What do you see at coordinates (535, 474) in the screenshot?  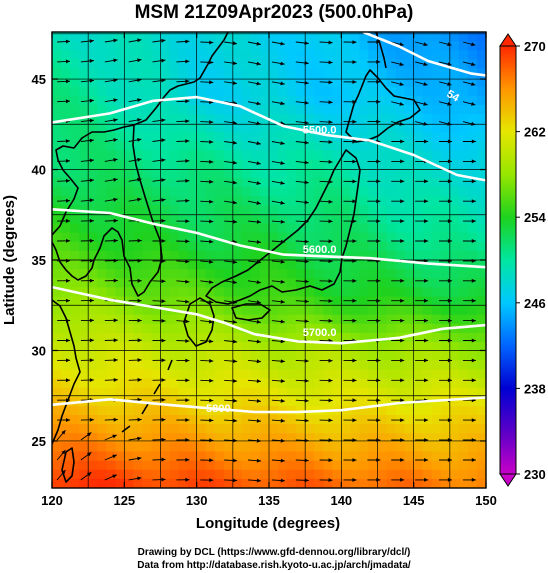 I see `colorbar-tick-label: 230` at bounding box center [535, 474].